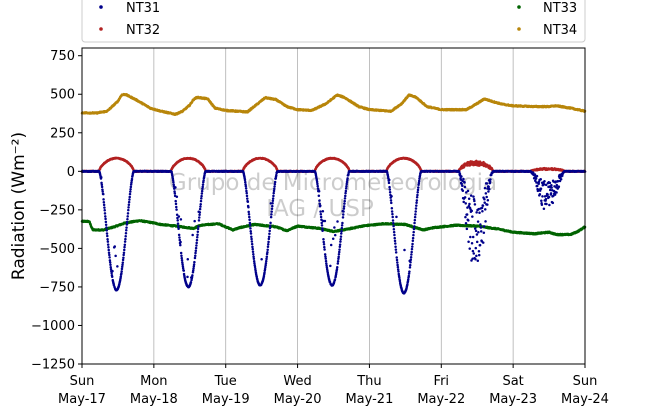 Image resolution: width=650 pixels, height=409 pixels. What do you see at coordinates (143, 30) in the screenshot?
I see `legend-label-nt32: NT32` at bounding box center [143, 30].